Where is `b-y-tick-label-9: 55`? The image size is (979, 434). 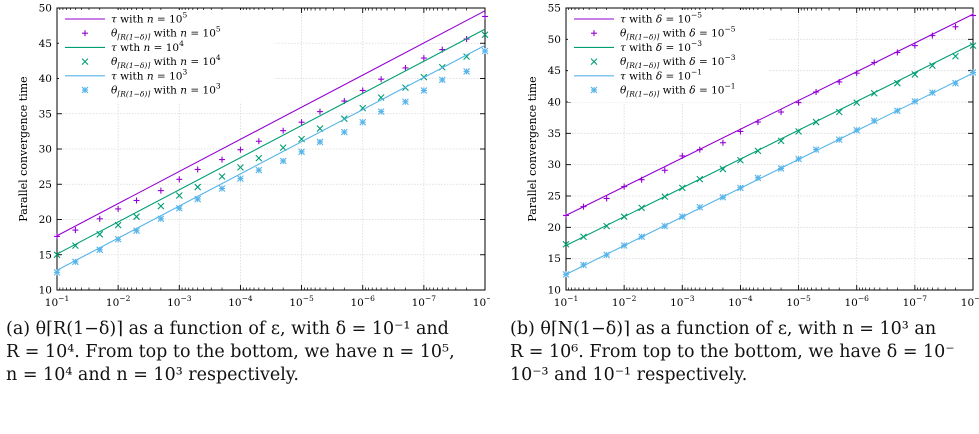
b-y-tick-label-9: 55 is located at coordinates (554, 9).